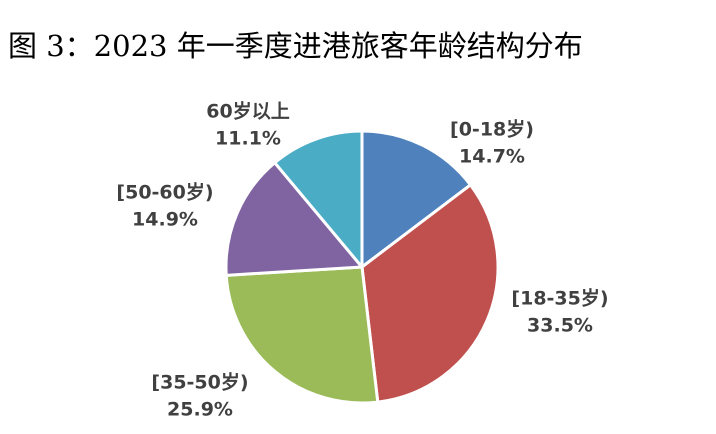  Describe the element at coordinates (295, 46) in the screenshot. I see `chart-title: 图 3：2023 年一季度进港旅客年龄结构分布` at that location.